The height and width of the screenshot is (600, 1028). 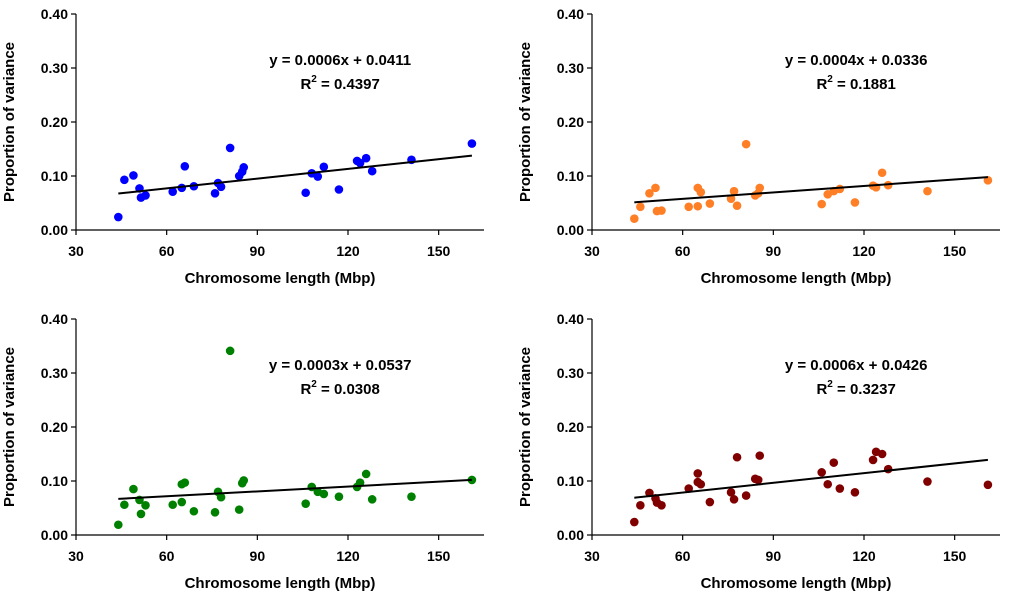 What do you see at coordinates (856, 365) in the screenshot?
I see `trend-equation: y = 0.0006x + 0.0426` at bounding box center [856, 365].